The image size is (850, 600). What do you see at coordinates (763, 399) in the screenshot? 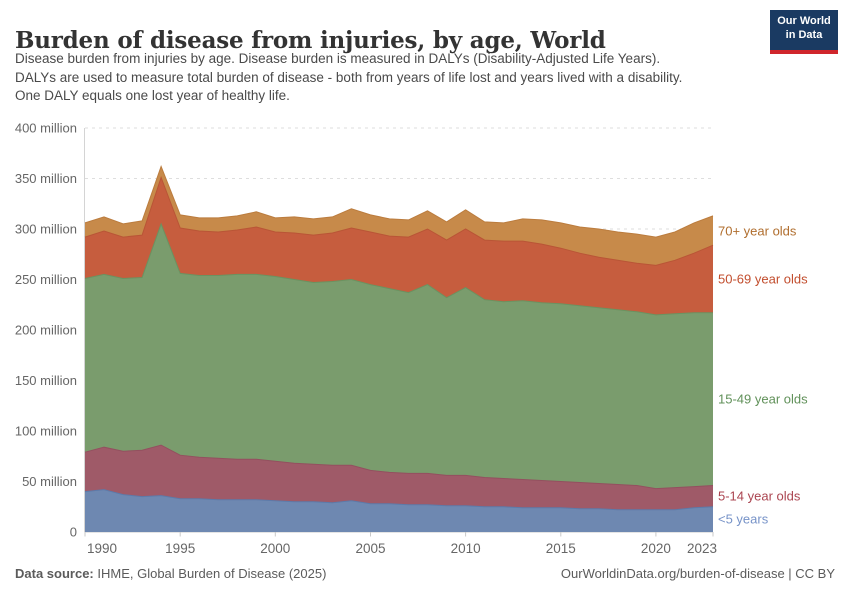
I see `legend-label-15-49: 15-49 year olds` at bounding box center [763, 399].